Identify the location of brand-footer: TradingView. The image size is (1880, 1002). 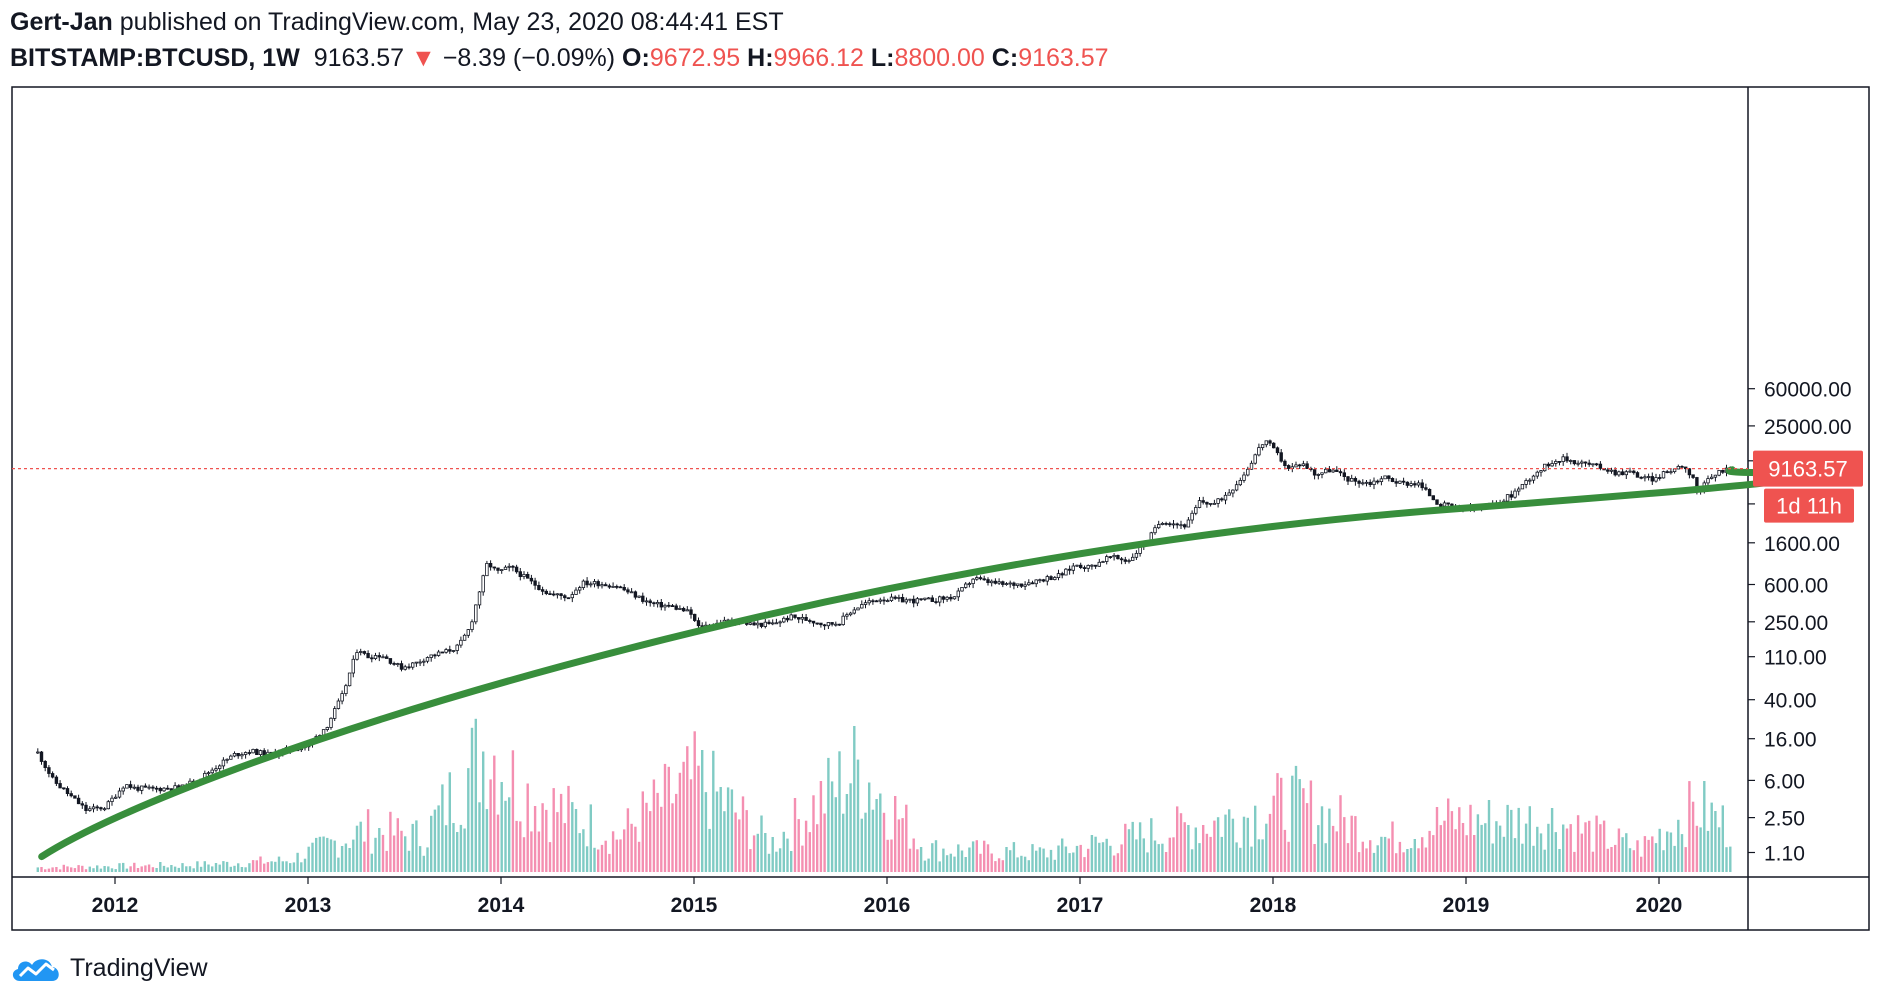
(109, 968).